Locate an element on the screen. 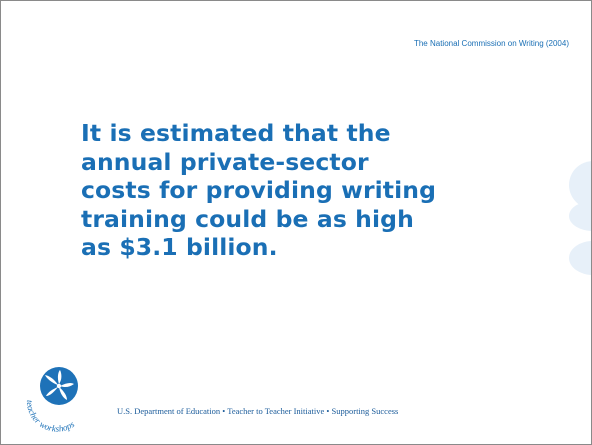 The width and height of the screenshot is (592, 445). teacher-workshops-logo: teacher workshops is located at coordinates (59, 395).